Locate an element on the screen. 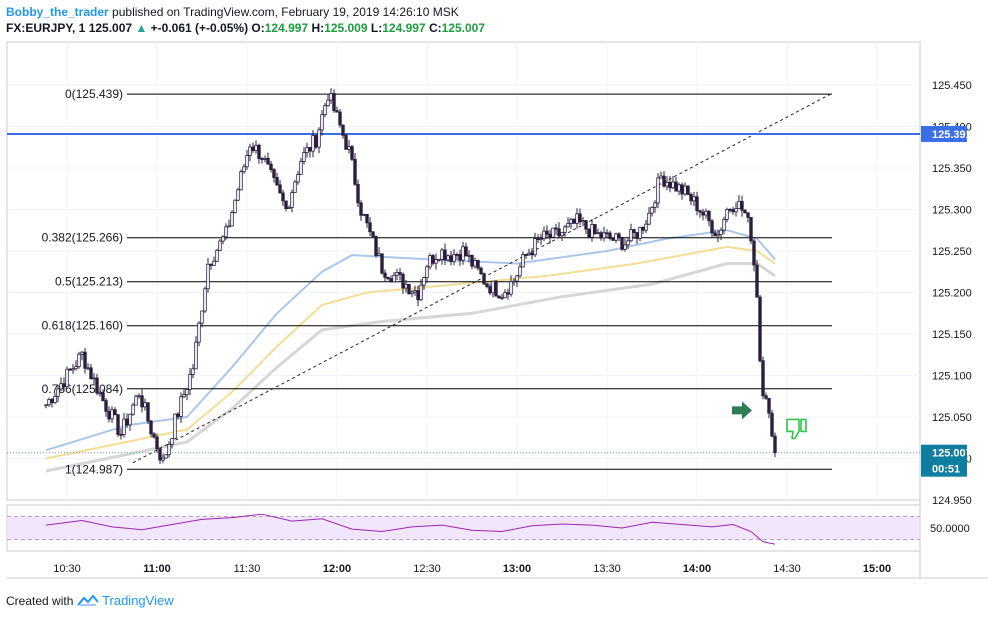 The width and height of the screenshot is (988, 618). tradingview-brand: TradingView is located at coordinates (138, 600).